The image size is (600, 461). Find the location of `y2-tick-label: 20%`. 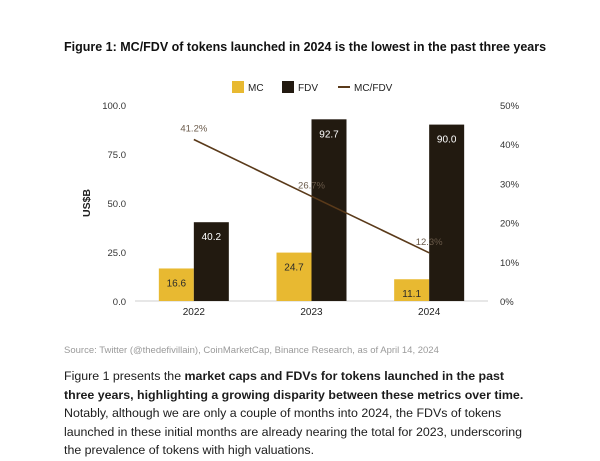

y2-tick-label: 20% is located at coordinates (510, 224).